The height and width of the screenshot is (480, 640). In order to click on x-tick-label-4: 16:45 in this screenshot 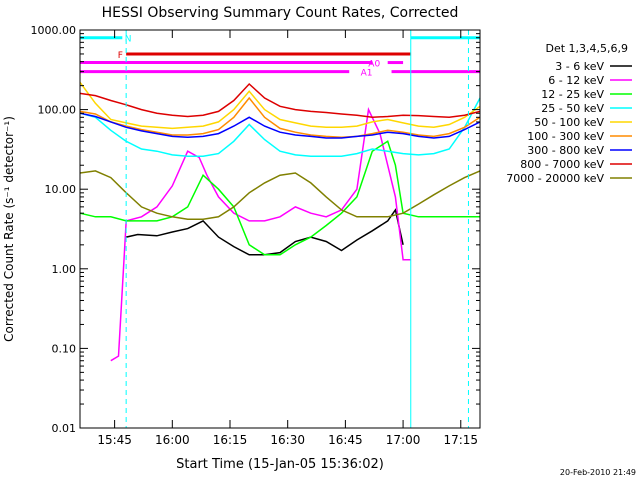, I will do `click(345, 440)`.